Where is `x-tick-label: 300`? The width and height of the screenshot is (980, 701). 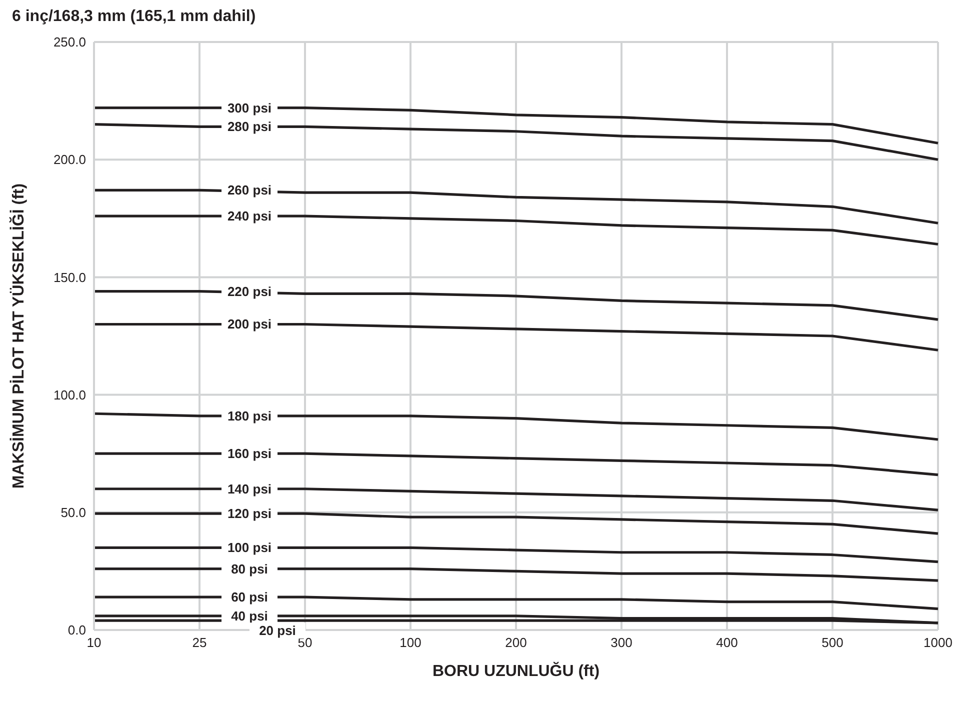
x-tick-label: 300 is located at coordinates (621, 642).